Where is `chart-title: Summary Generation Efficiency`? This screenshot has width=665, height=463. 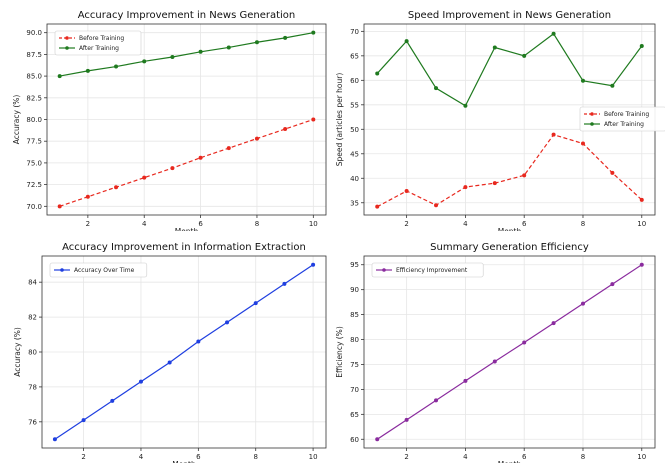 chart-title: Summary Generation Efficiency is located at coordinates (509, 247).